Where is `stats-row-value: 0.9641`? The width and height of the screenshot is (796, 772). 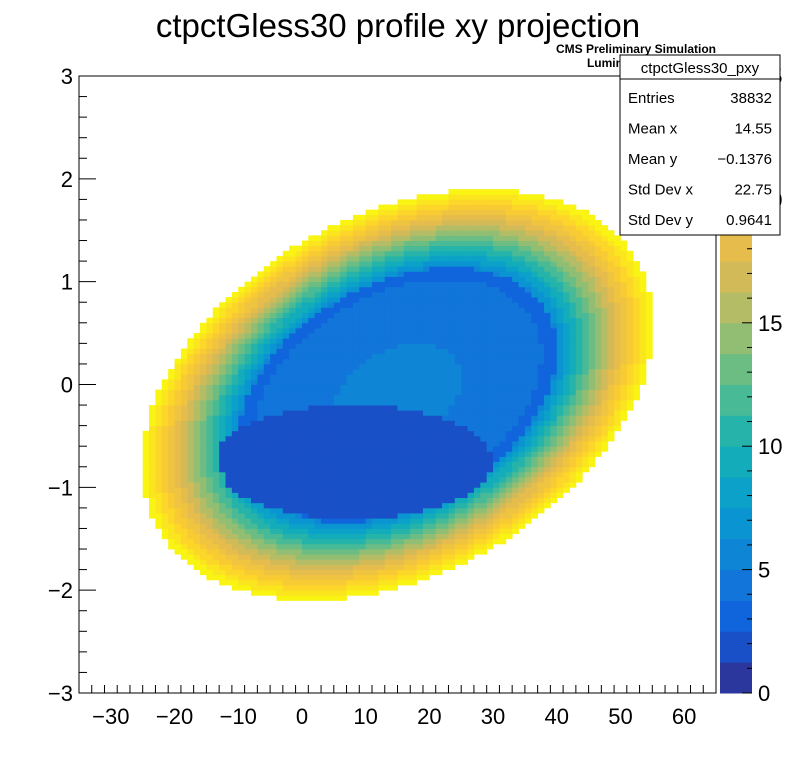 stats-row-value: 0.9641 is located at coordinates (749, 220).